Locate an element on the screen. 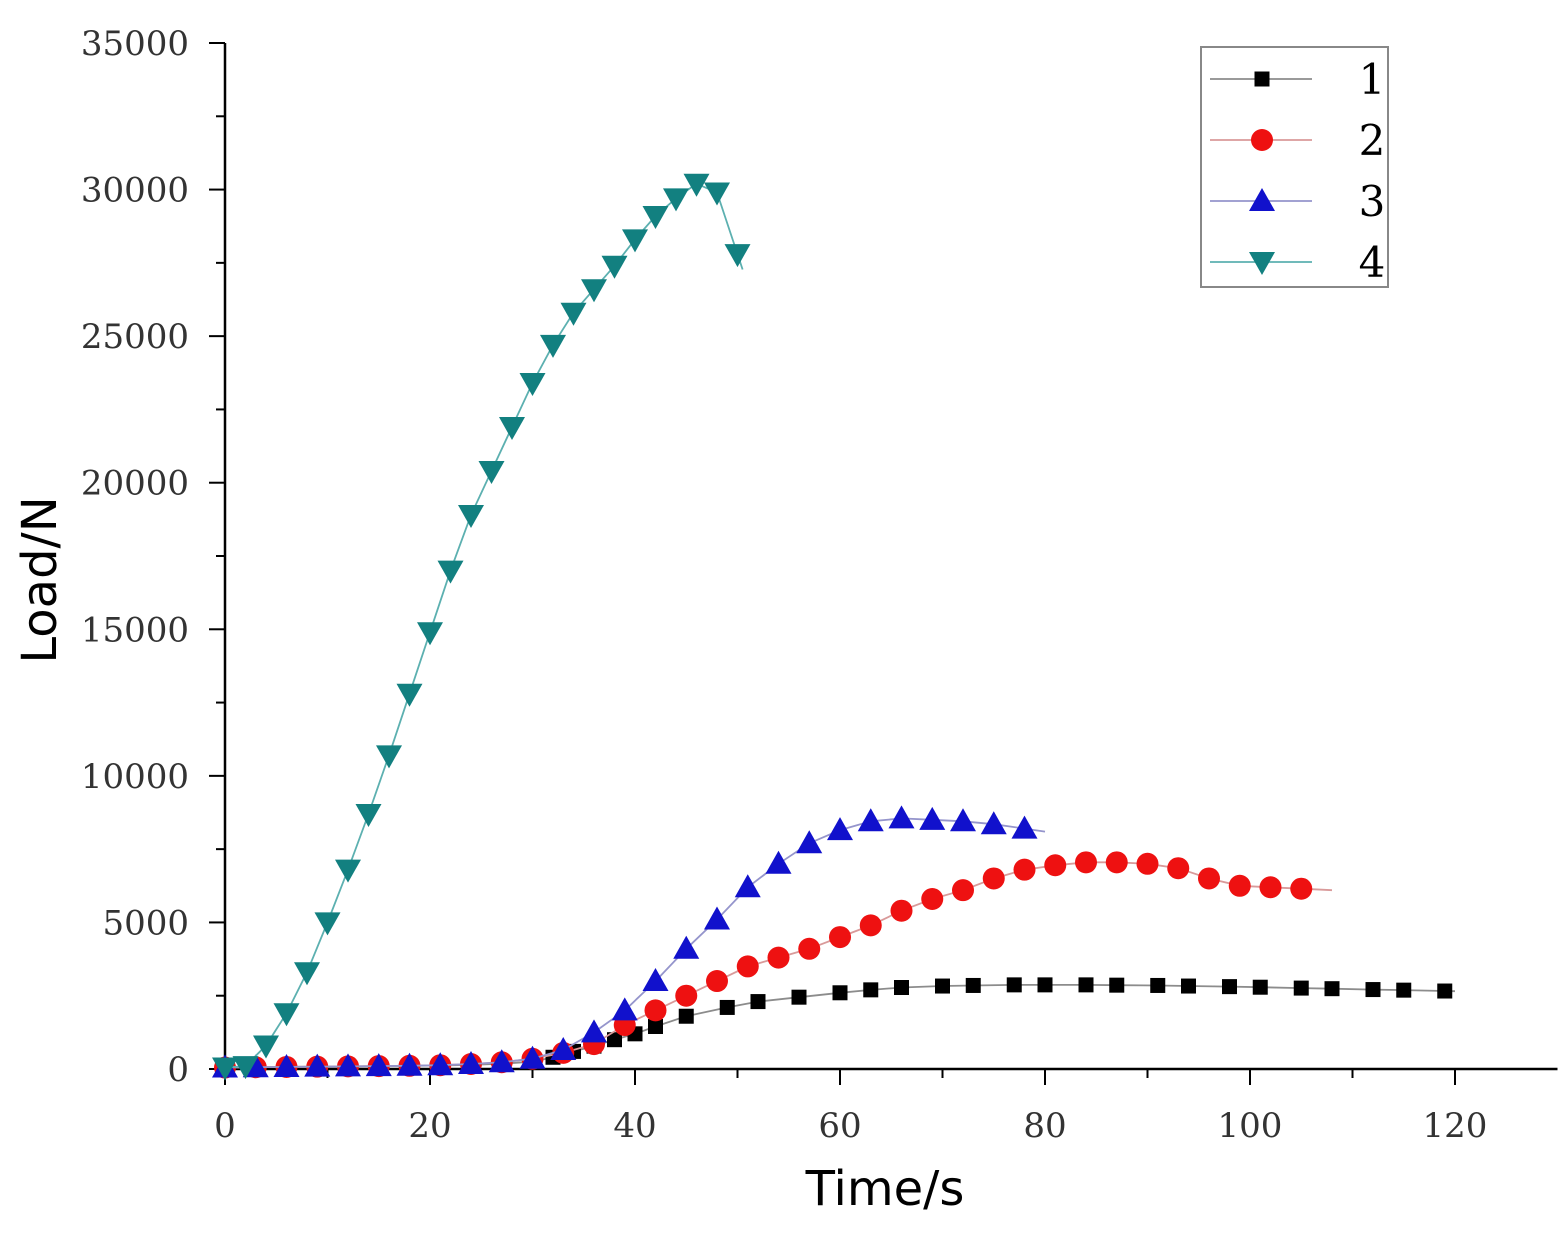  x-tick-label: 20 is located at coordinates (429, 1126).